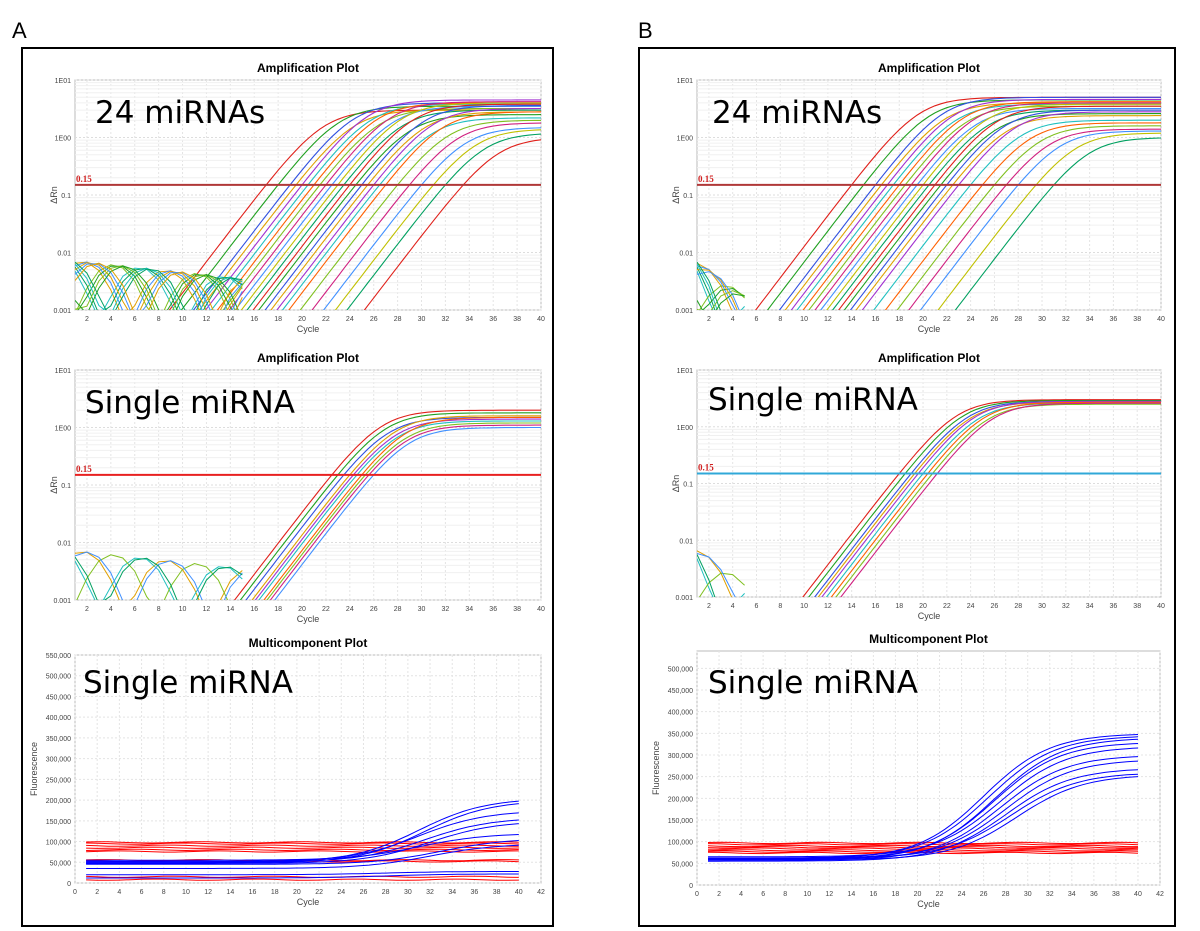 This screenshot has width=1200, height=931. Describe the element at coordinates (66, 196) in the screenshot. I see `y-tick-label: 0.1` at that location.